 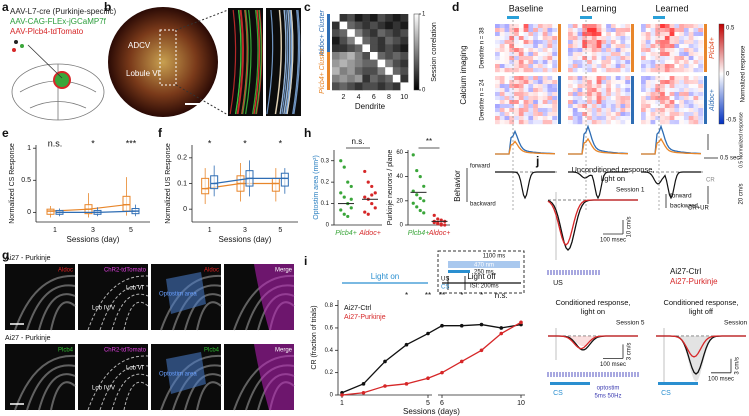 What do you see at coordinates (513, 17) in the screenshot?
I see `stim-bar` at bounding box center [513, 17].